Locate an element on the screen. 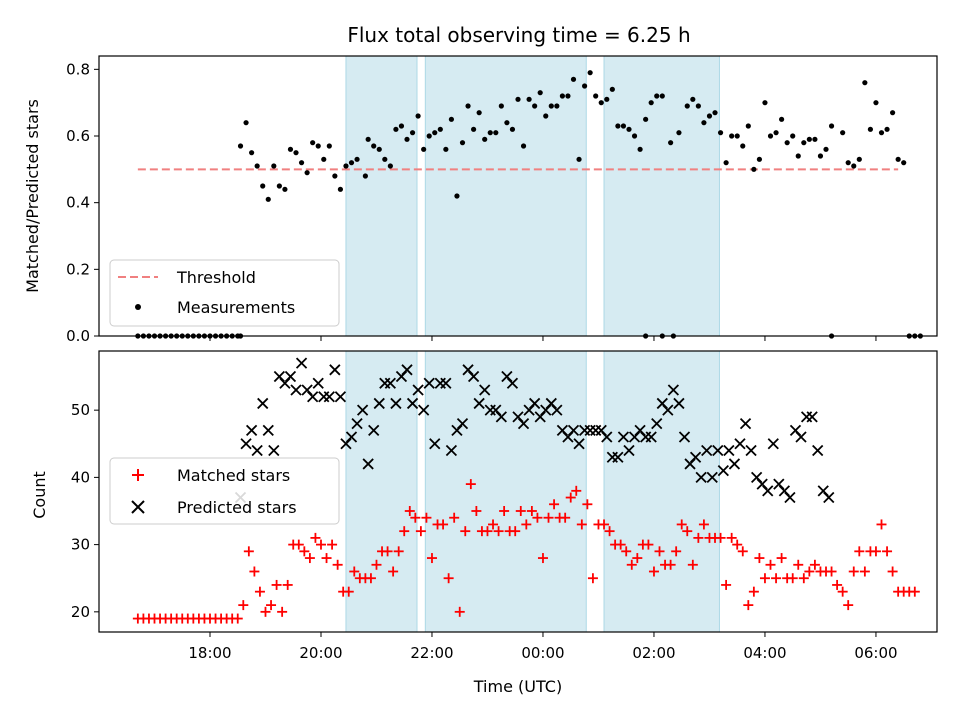 The width and height of the screenshot is (960, 724). y-tick-label: 50 is located at coordinates (80, 410).